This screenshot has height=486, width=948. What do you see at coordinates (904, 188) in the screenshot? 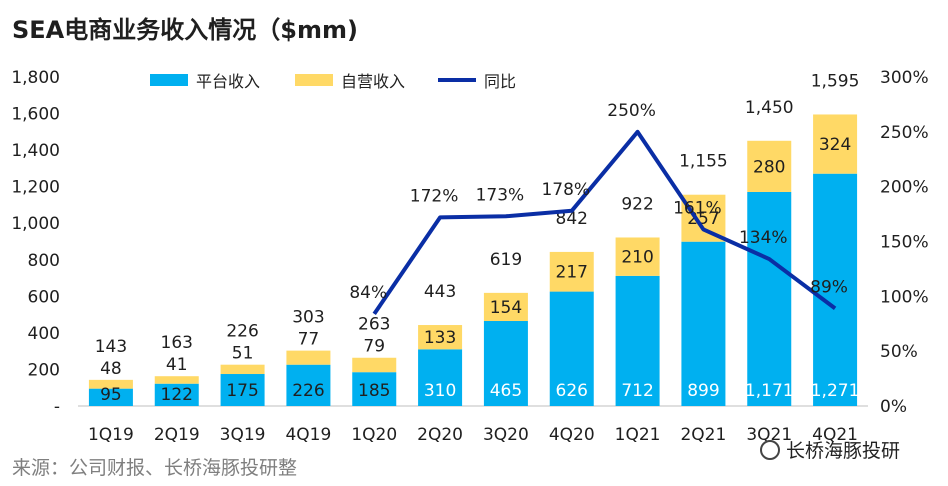
I see `right-axis-tick: 200%` at bounding box center [904, 188].